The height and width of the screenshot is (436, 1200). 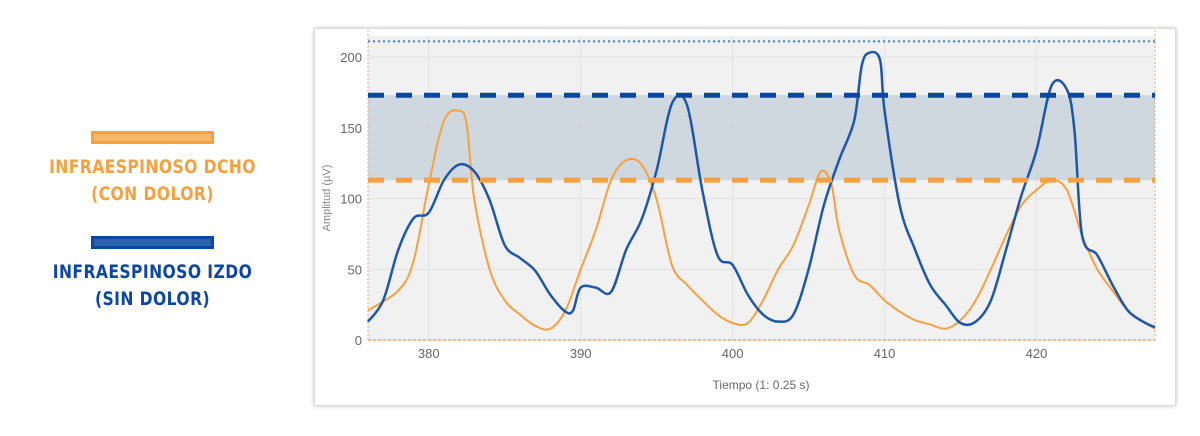 I want to click on y-tick-label: 150, so click(x=351, y=128).